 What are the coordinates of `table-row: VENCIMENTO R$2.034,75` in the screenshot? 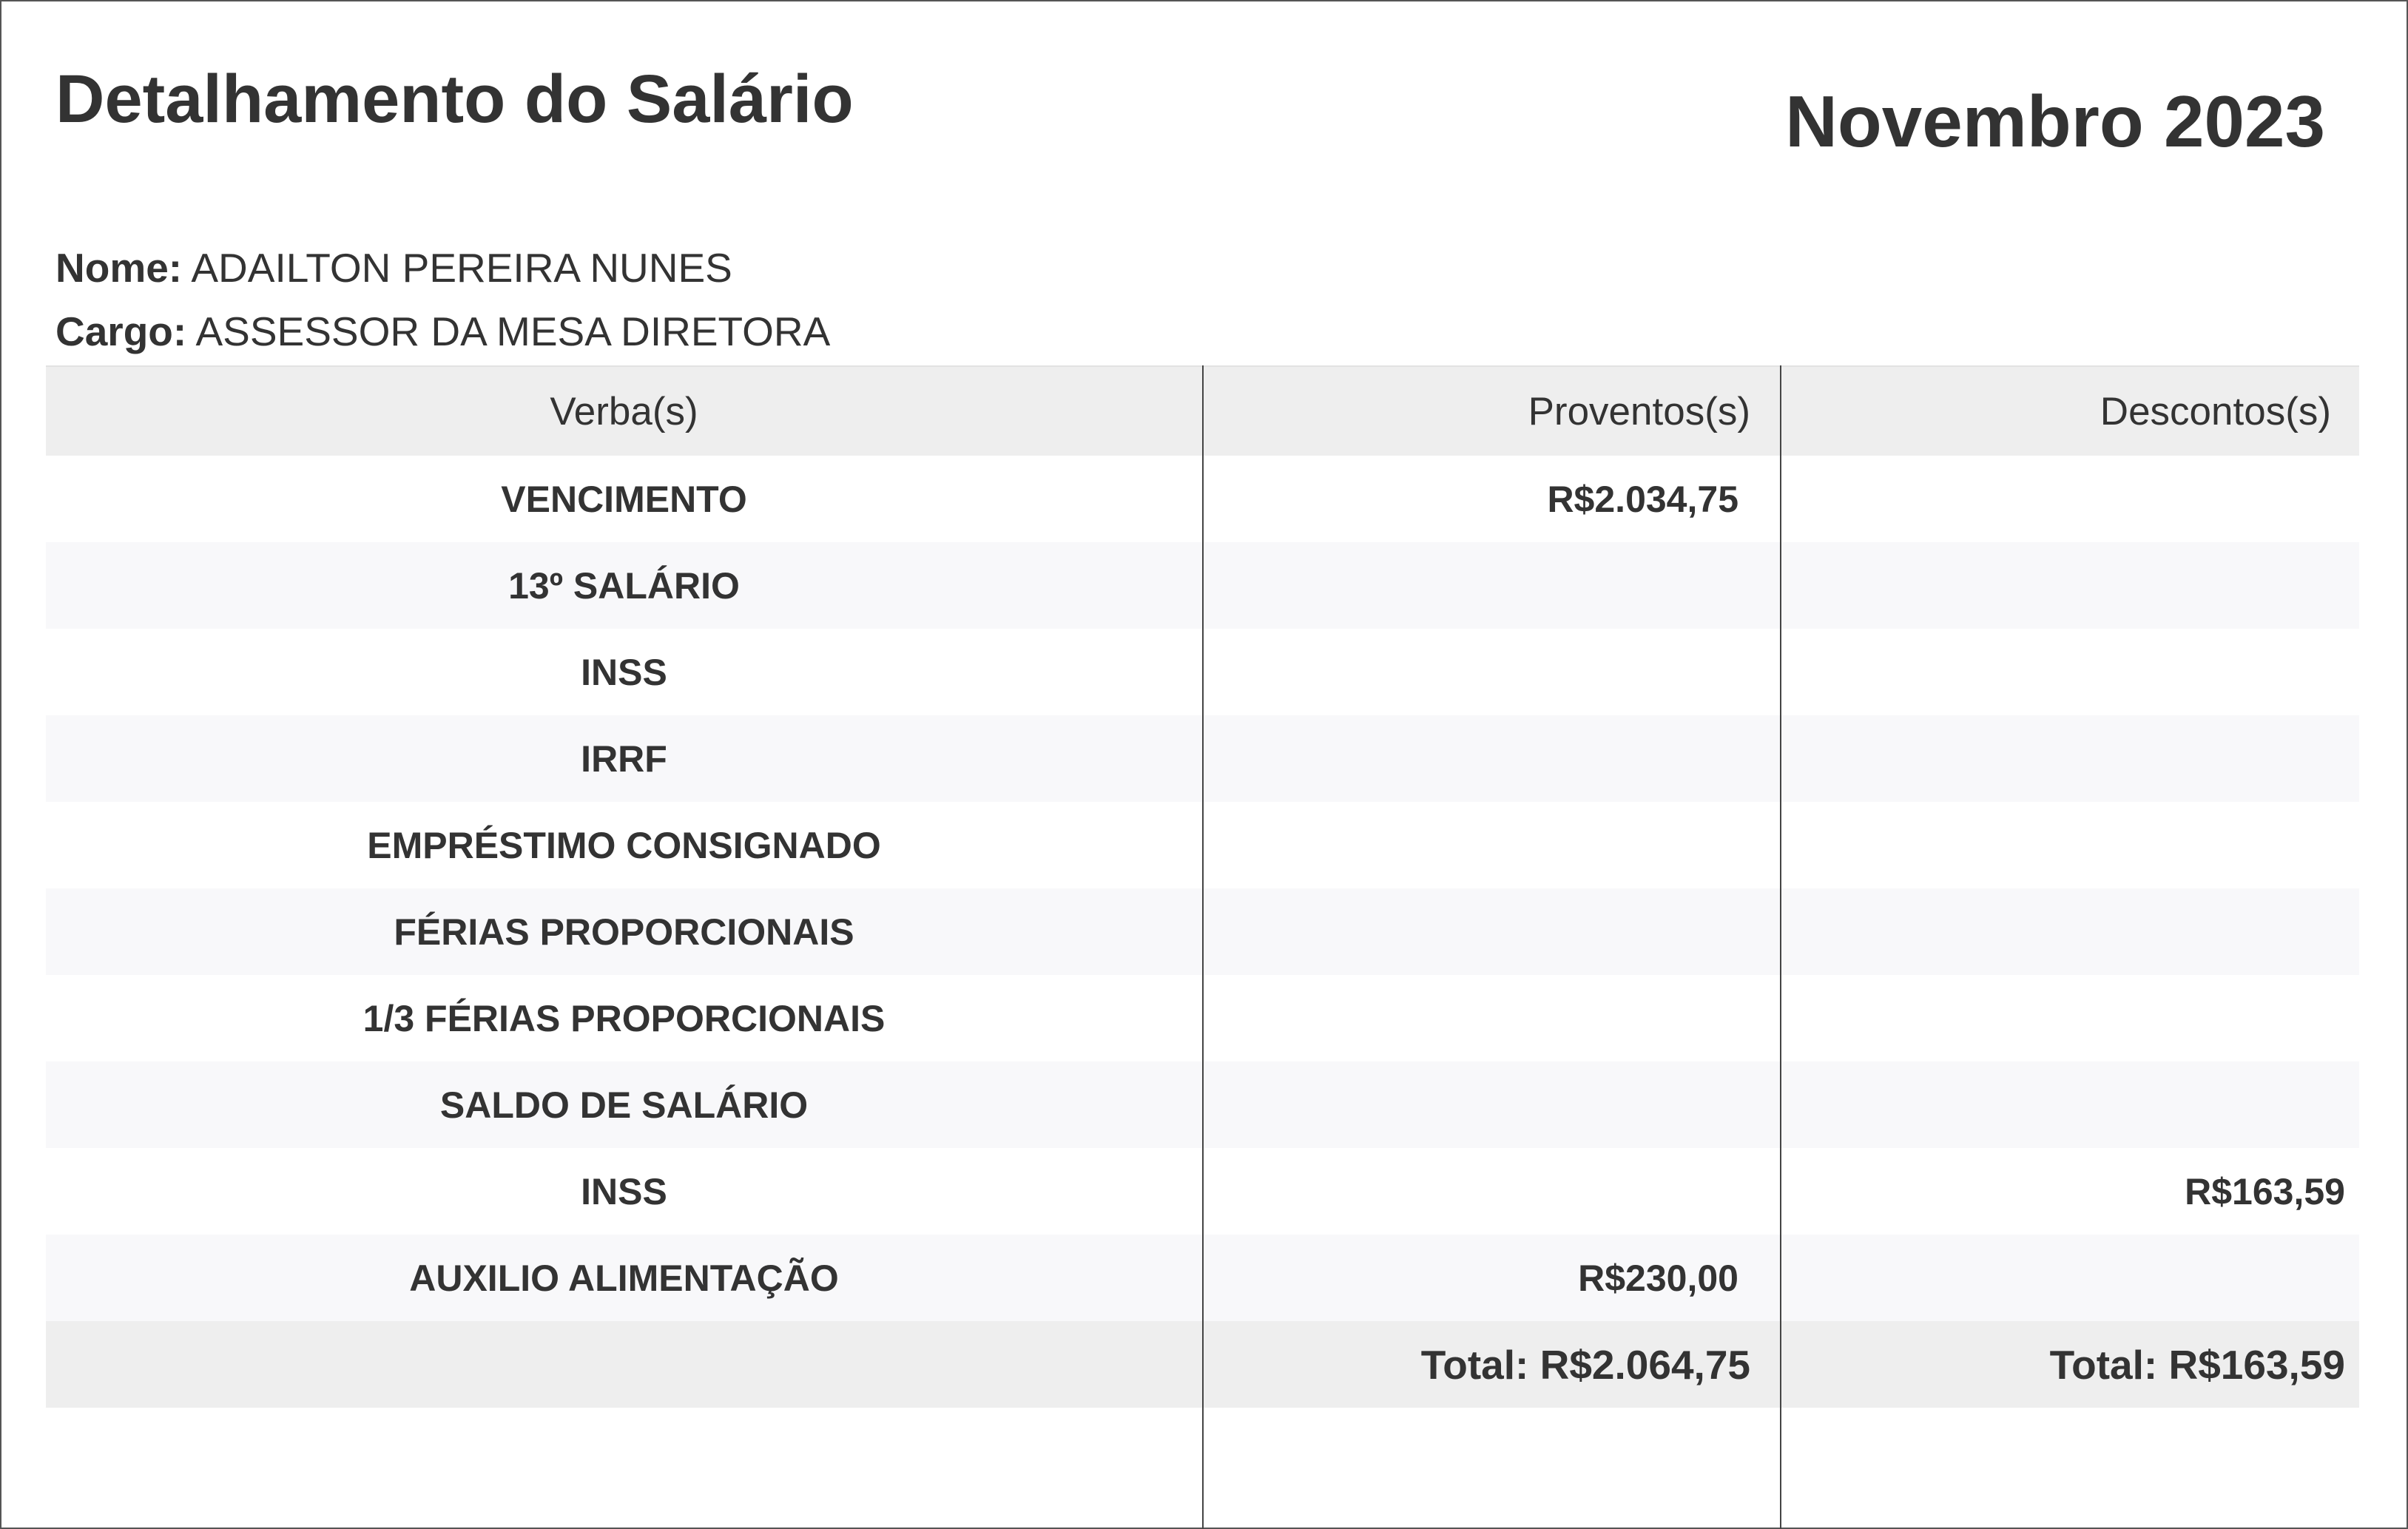 It's located at (1202, 499).